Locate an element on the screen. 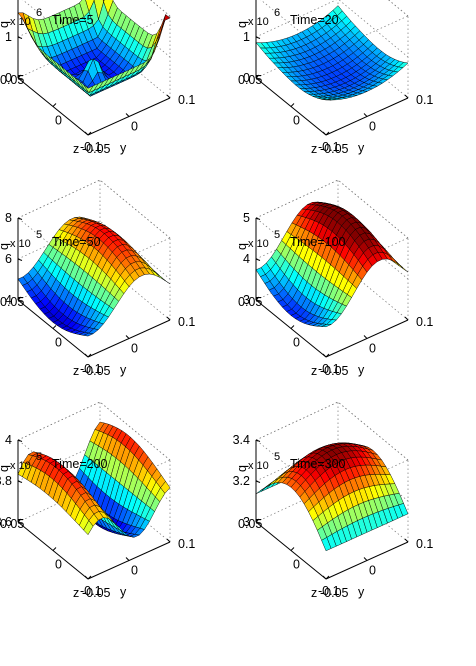  box-top-front is located at coordinates (334, 27).